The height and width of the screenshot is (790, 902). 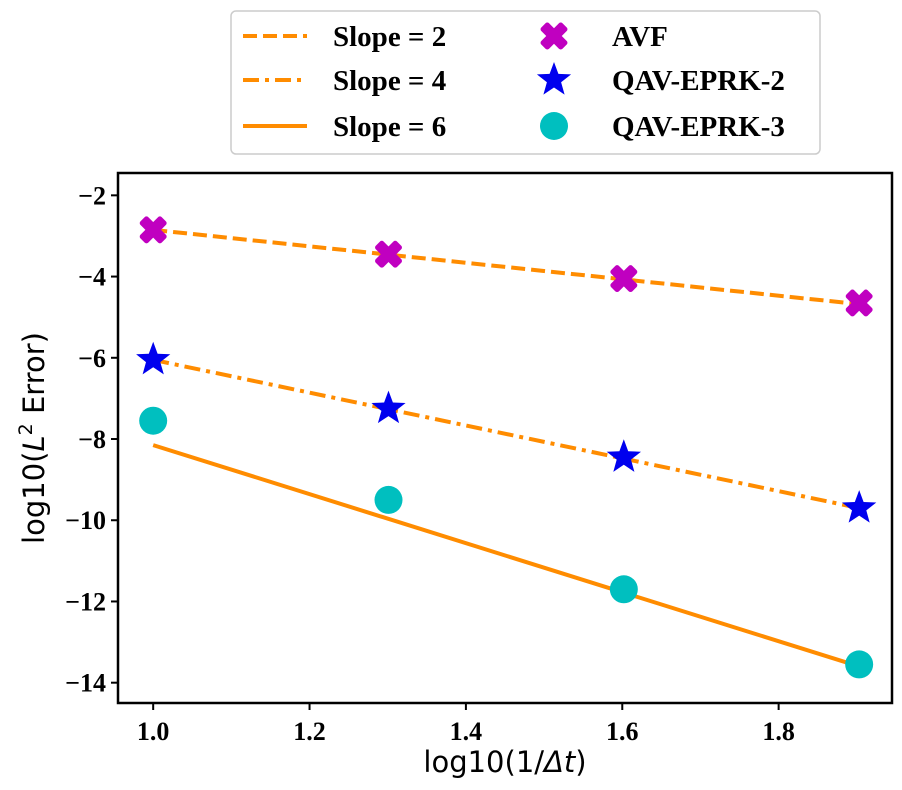 I want to click on y-tick-label-4: −8, so click(x=92, y=439).